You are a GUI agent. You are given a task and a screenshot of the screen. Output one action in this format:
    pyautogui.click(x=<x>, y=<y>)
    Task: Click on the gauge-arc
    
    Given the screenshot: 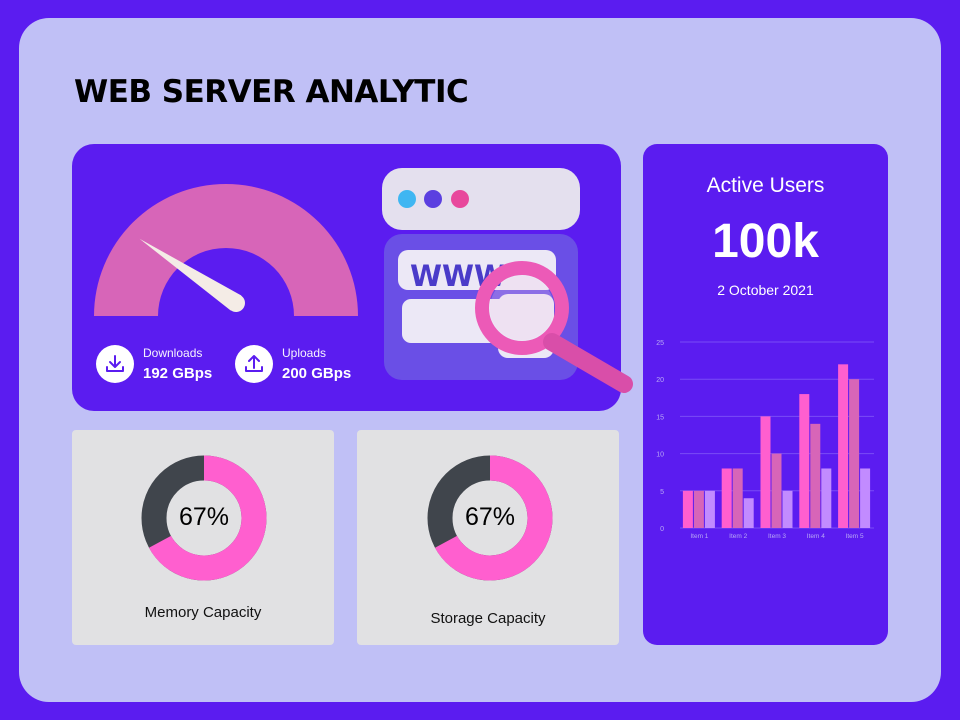 What is the action you would take?
    pyautogui.click(x=226, y=250)
    